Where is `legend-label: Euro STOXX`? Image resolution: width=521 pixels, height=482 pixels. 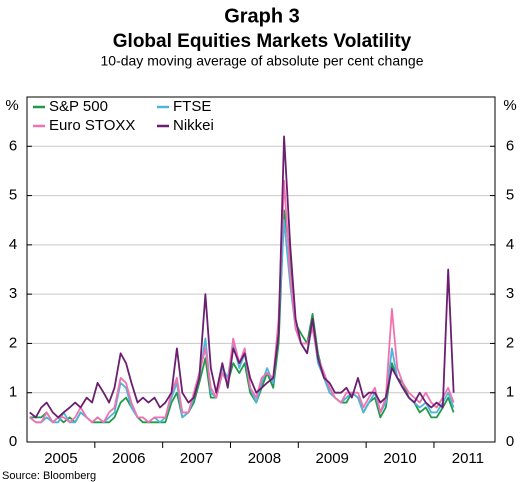
legend-label: Euro STOXX is located at coordinates (92, 125).